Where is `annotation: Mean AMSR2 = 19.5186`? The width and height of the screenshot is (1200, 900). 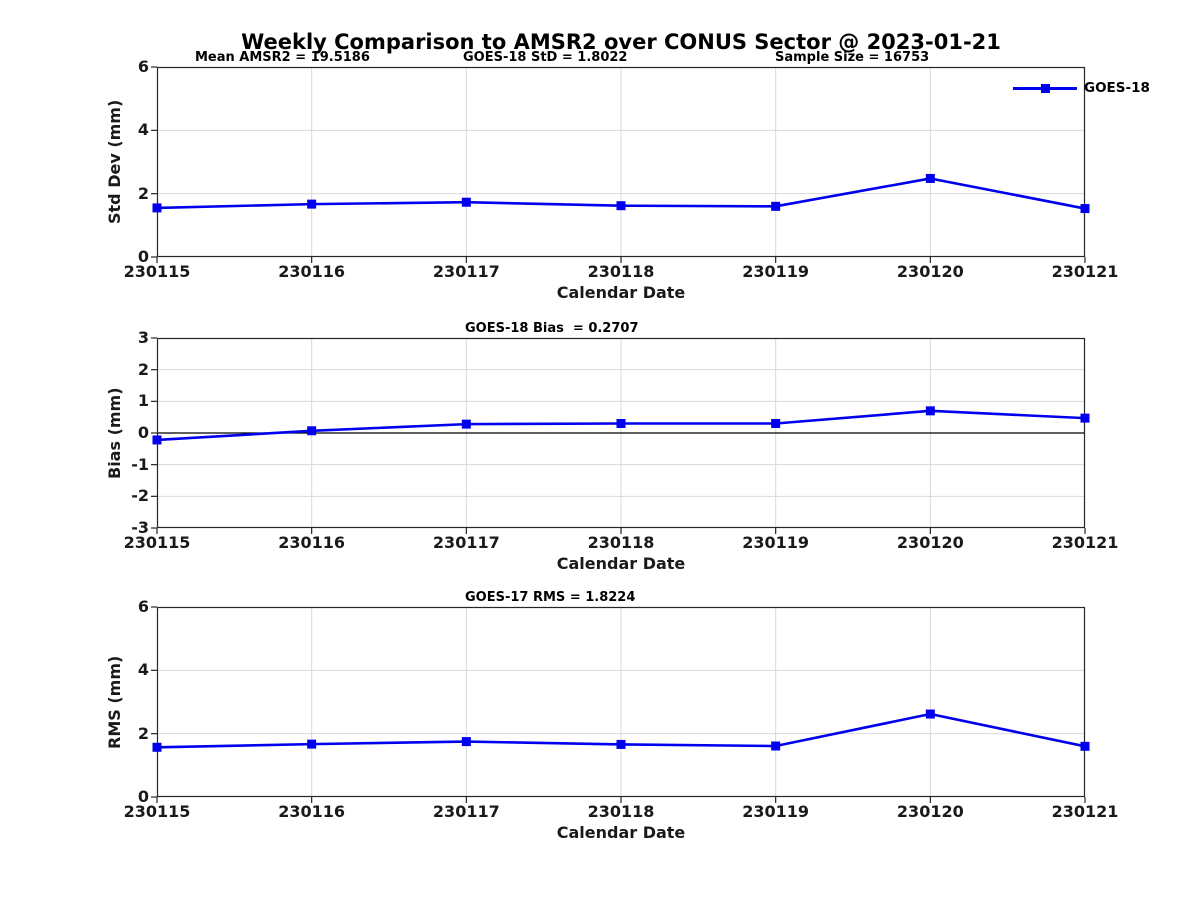
annotation: Mean AMSR2 = 19.5186 is located at coordinates (282, 57).